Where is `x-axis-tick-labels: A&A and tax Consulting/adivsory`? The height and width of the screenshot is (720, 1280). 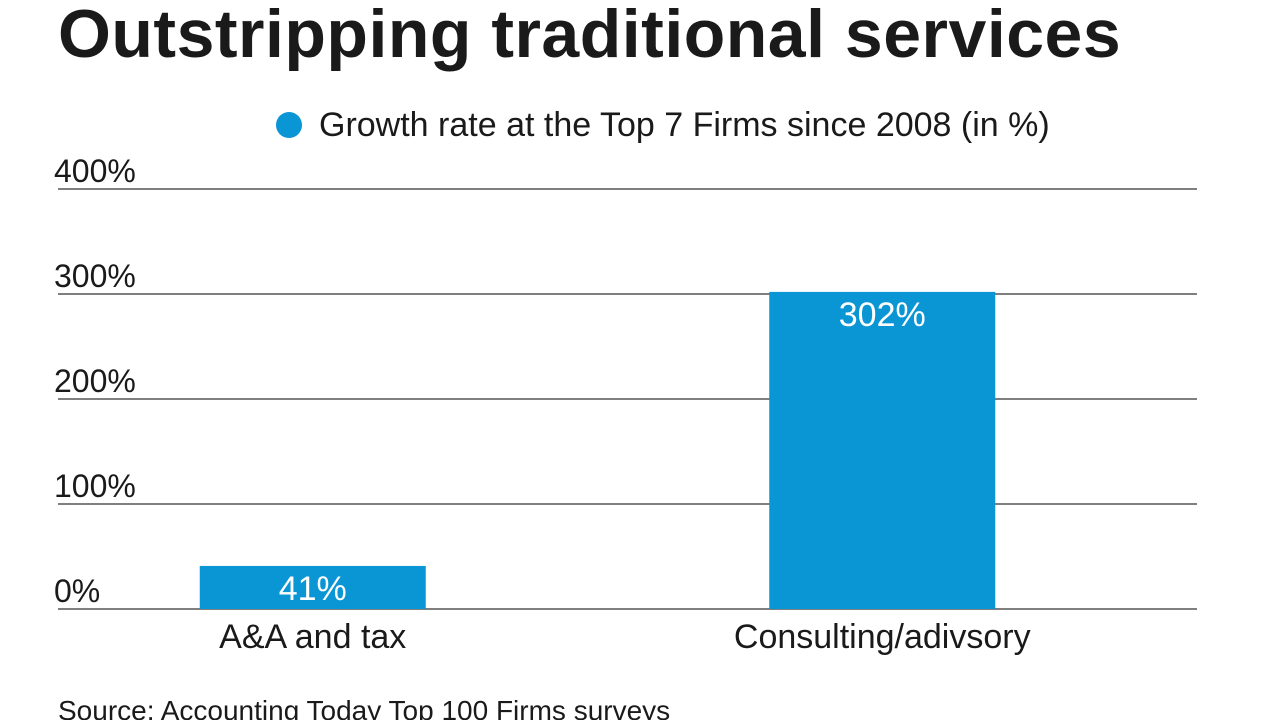
x-axis-tick-labels: A&A and tax Consulting/adivsory is located at coordinates (624, 637).